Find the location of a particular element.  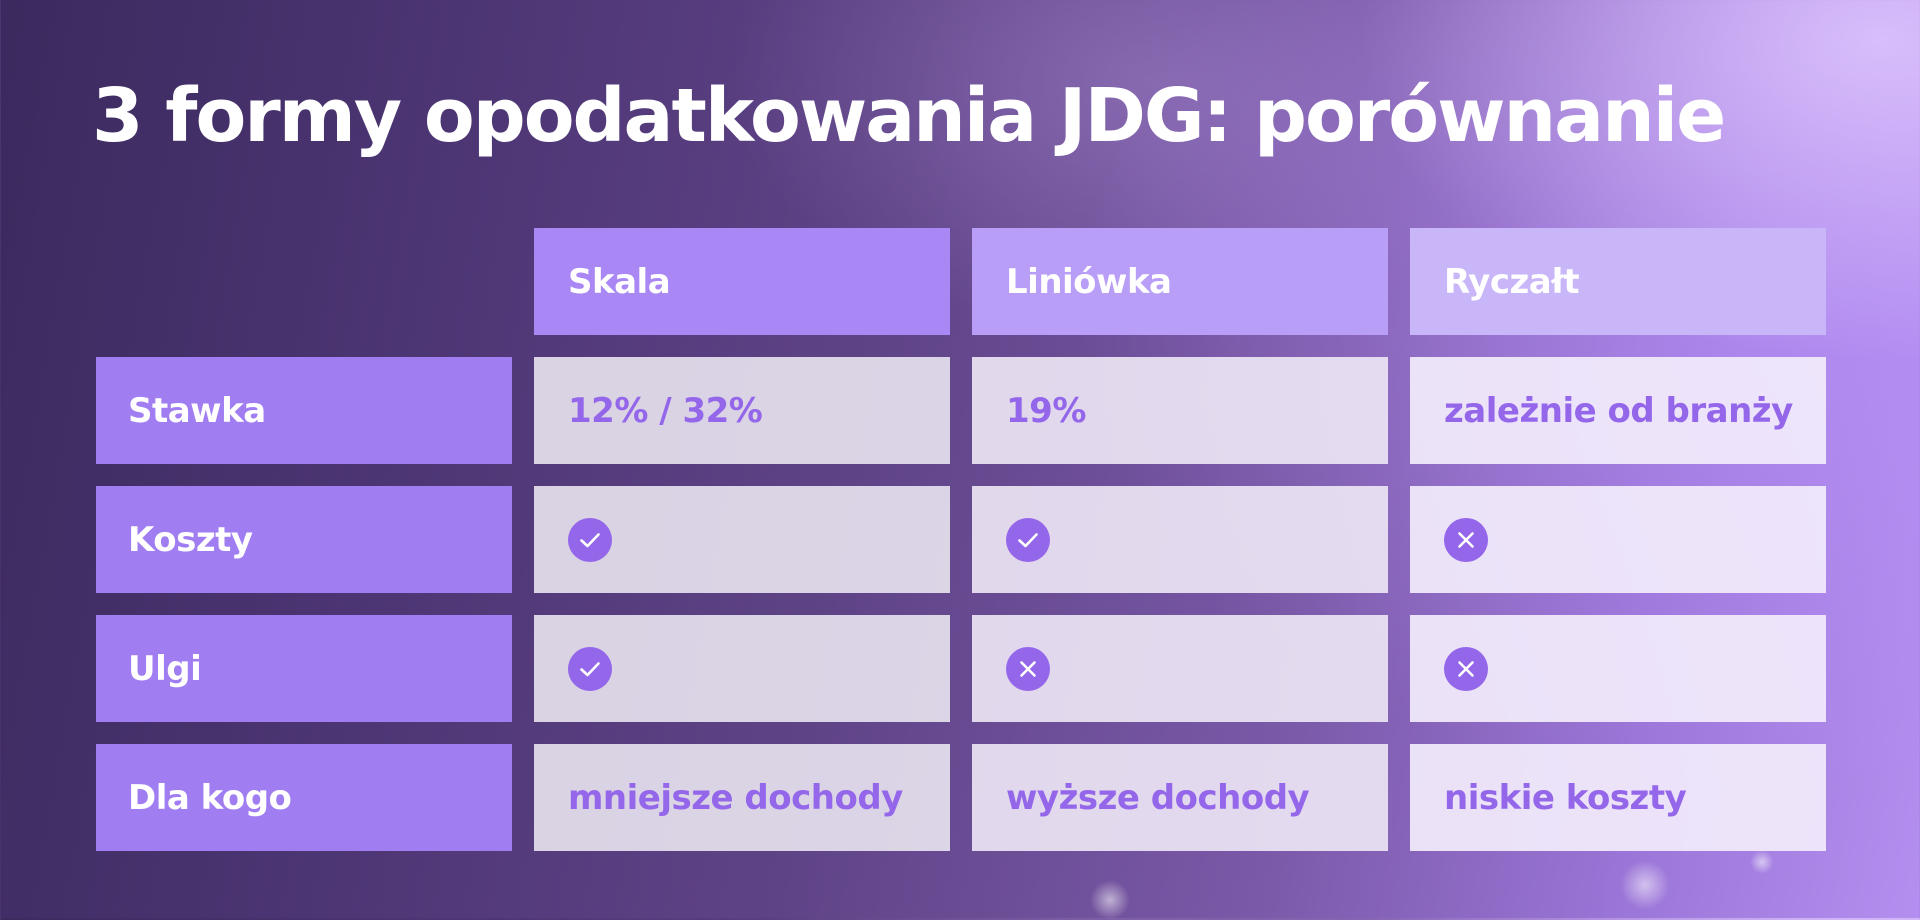

column-header-liniowka: Liniówka is located at coordinates (1180, 281).